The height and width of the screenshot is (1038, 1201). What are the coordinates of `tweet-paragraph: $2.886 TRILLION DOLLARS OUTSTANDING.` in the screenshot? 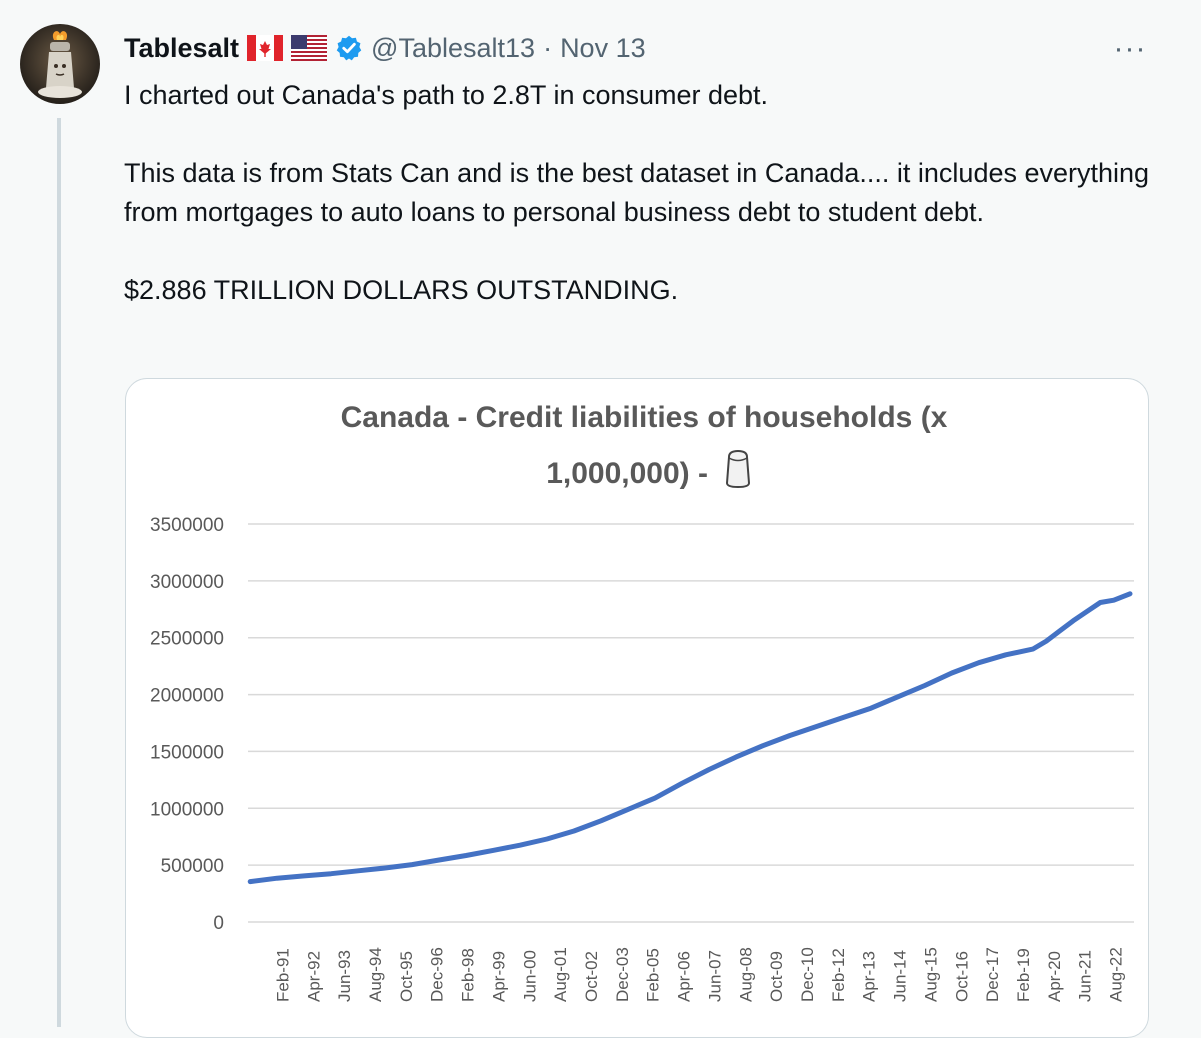 It's located at (401, 290).